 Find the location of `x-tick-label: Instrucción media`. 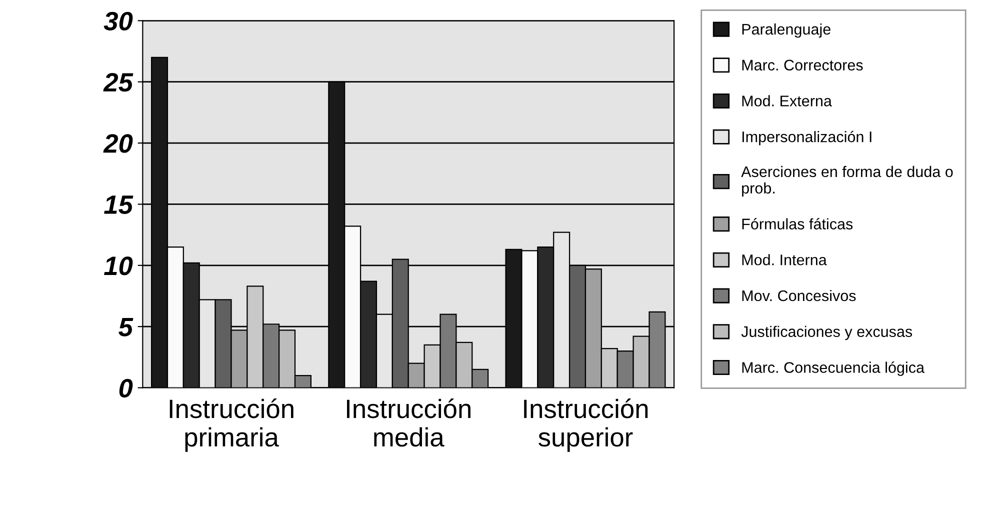

x-tick-label: Instrucción media is located at coordinates (408, 422).